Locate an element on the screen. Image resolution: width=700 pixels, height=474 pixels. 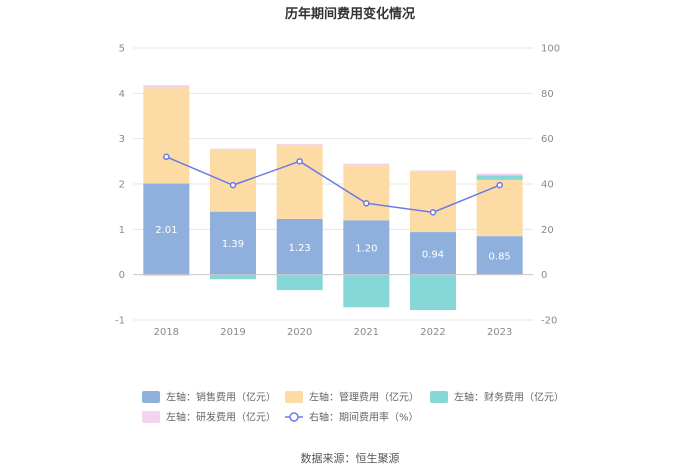
legend-label: 左轴：研发费用（亿元） is located at coordinates (221, 417).